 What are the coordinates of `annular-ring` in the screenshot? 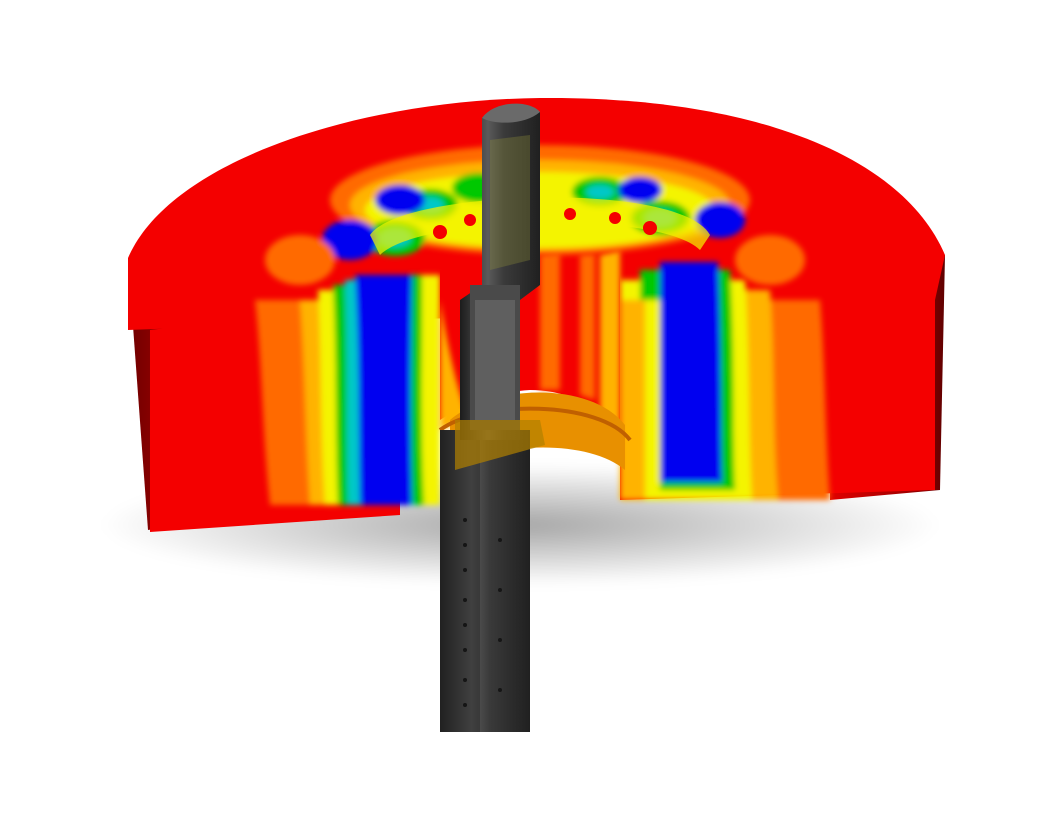 It's located at (540, 226).